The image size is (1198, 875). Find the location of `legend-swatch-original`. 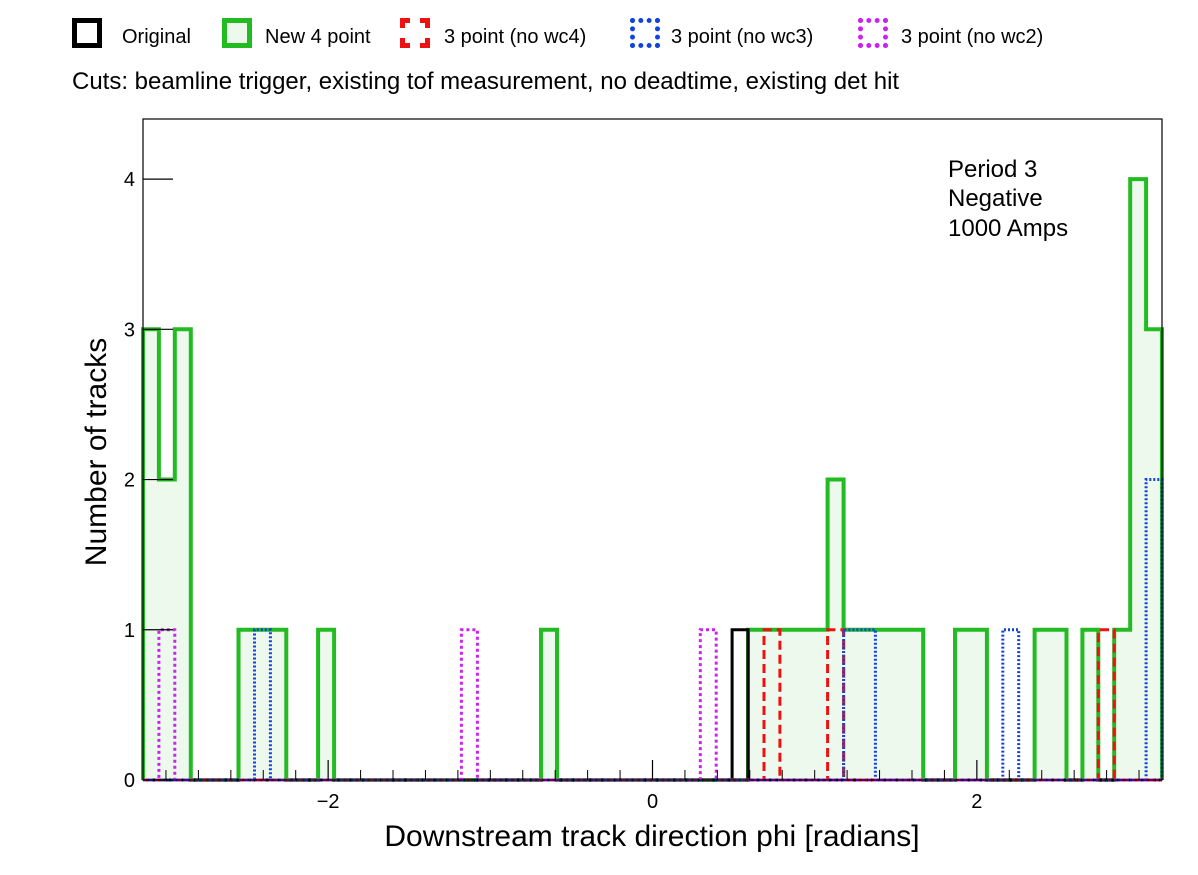

legend-swatch-original is located at coordinates (87, 33).